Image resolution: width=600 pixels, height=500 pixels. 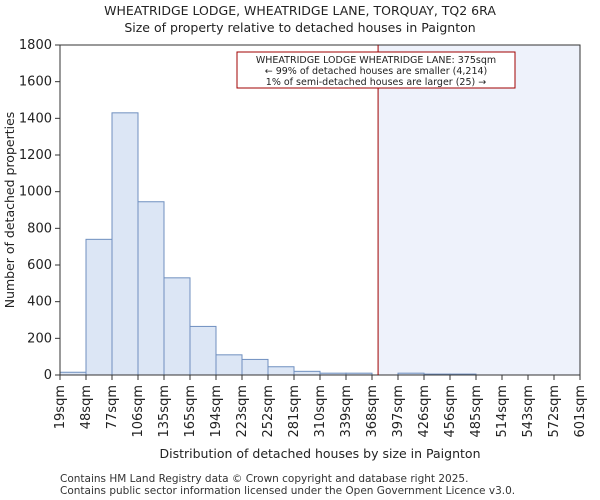 I want to click on annotation-box, so click(x=376, y=70).